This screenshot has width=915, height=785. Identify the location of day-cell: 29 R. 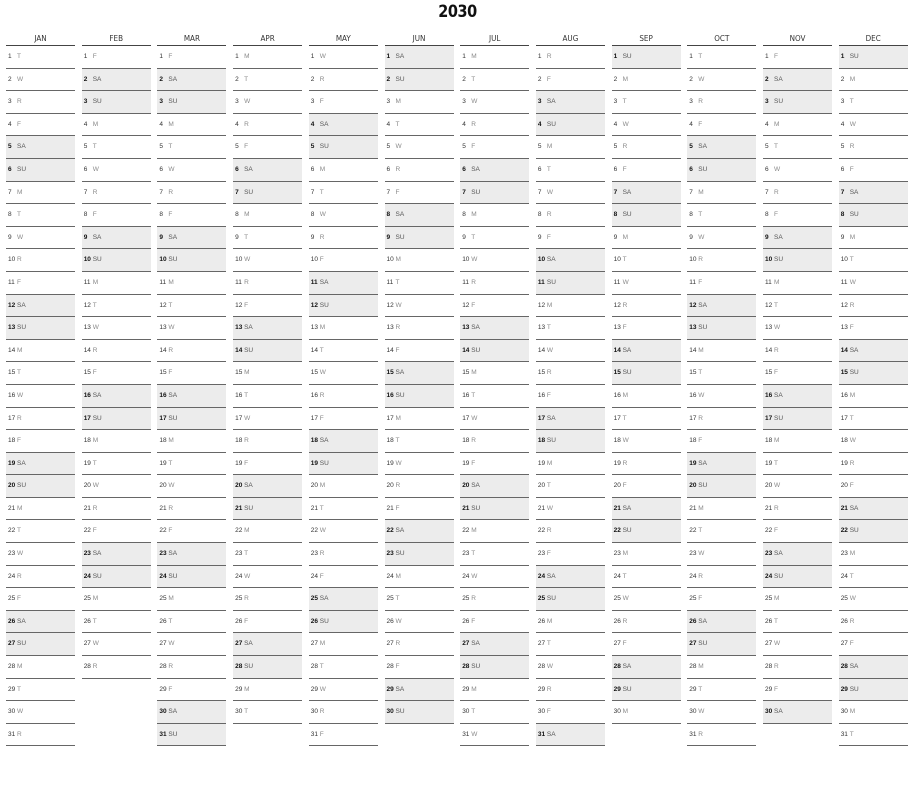
(570, 690).